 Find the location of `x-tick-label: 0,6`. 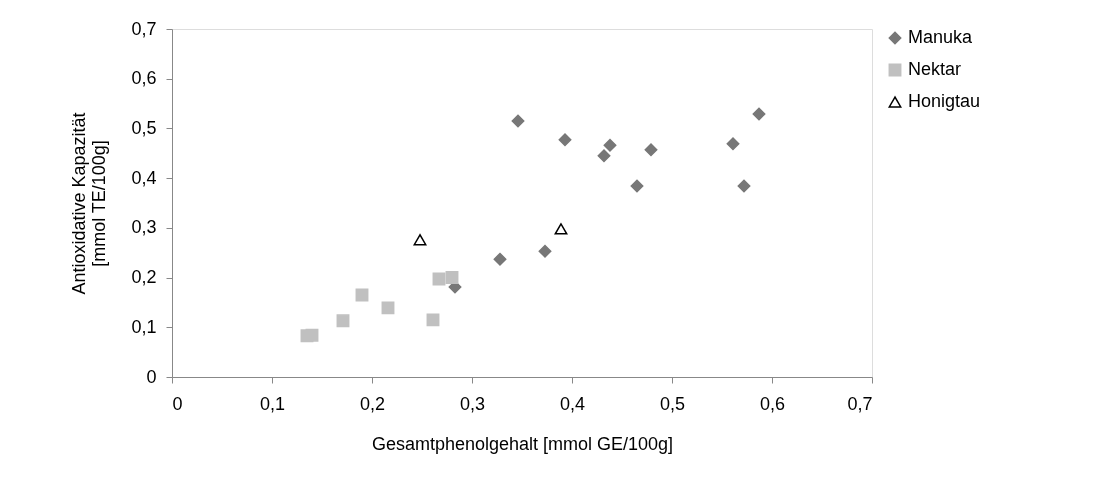

x-tick-label: 0,6 is located at coordinates (772, 403).